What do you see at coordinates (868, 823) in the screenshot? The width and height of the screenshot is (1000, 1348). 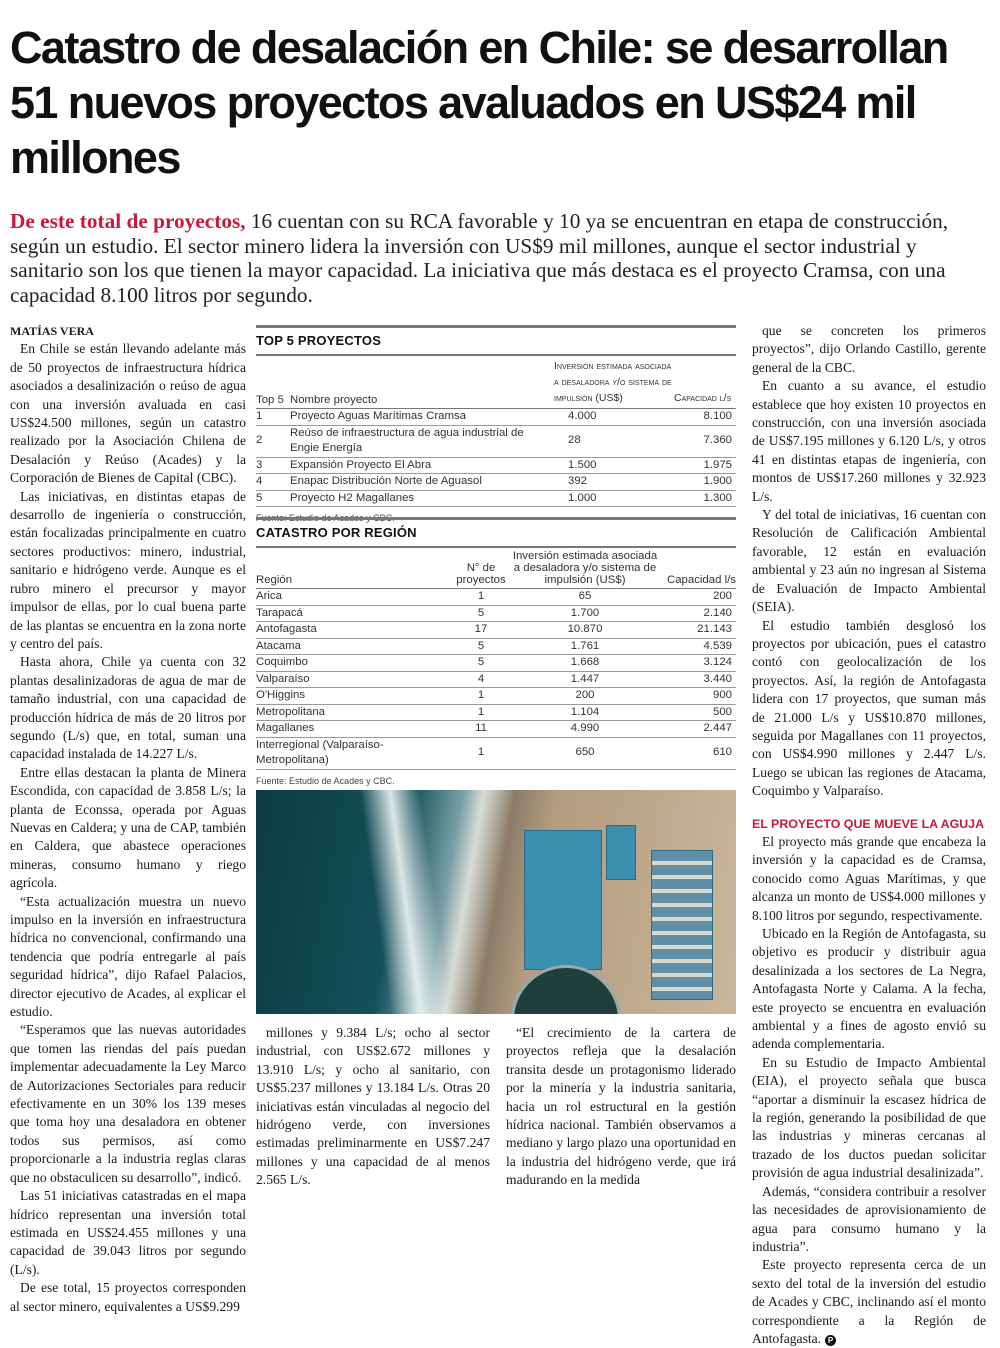 I see `subhead: EL PROYECTO QUE MUEVE LA AGUJA` at bounding box center [868, 823].